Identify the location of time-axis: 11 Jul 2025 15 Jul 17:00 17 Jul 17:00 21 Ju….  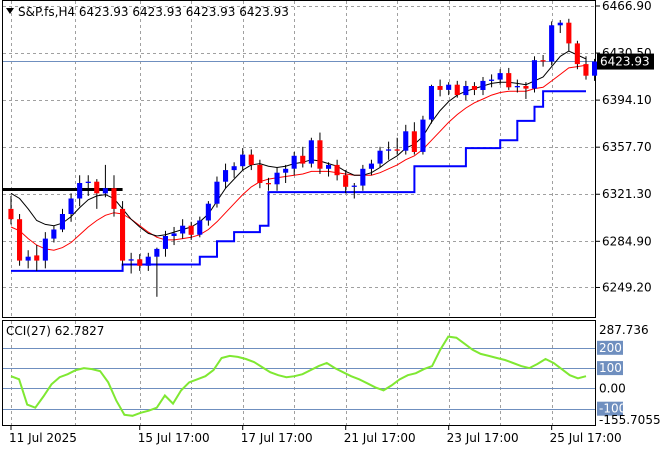
(315, 435).